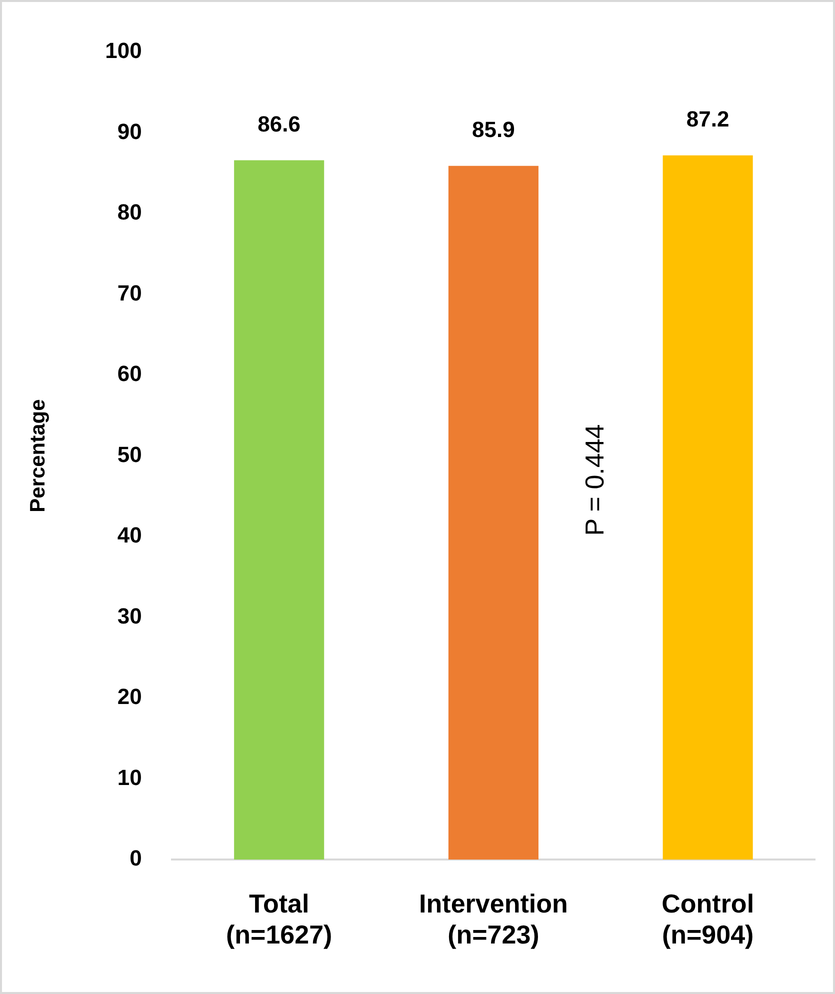  Describe the element at coordinates (279, 919) in the screenshot. I see `x-tick-label: Total (n=1627)` at that location.